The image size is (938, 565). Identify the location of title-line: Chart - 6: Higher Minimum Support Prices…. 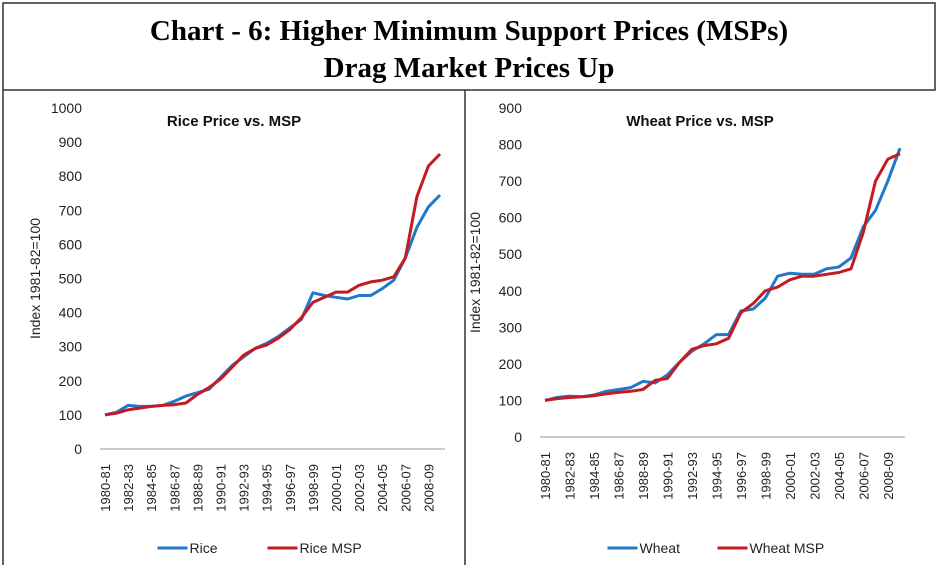
(469, 31).